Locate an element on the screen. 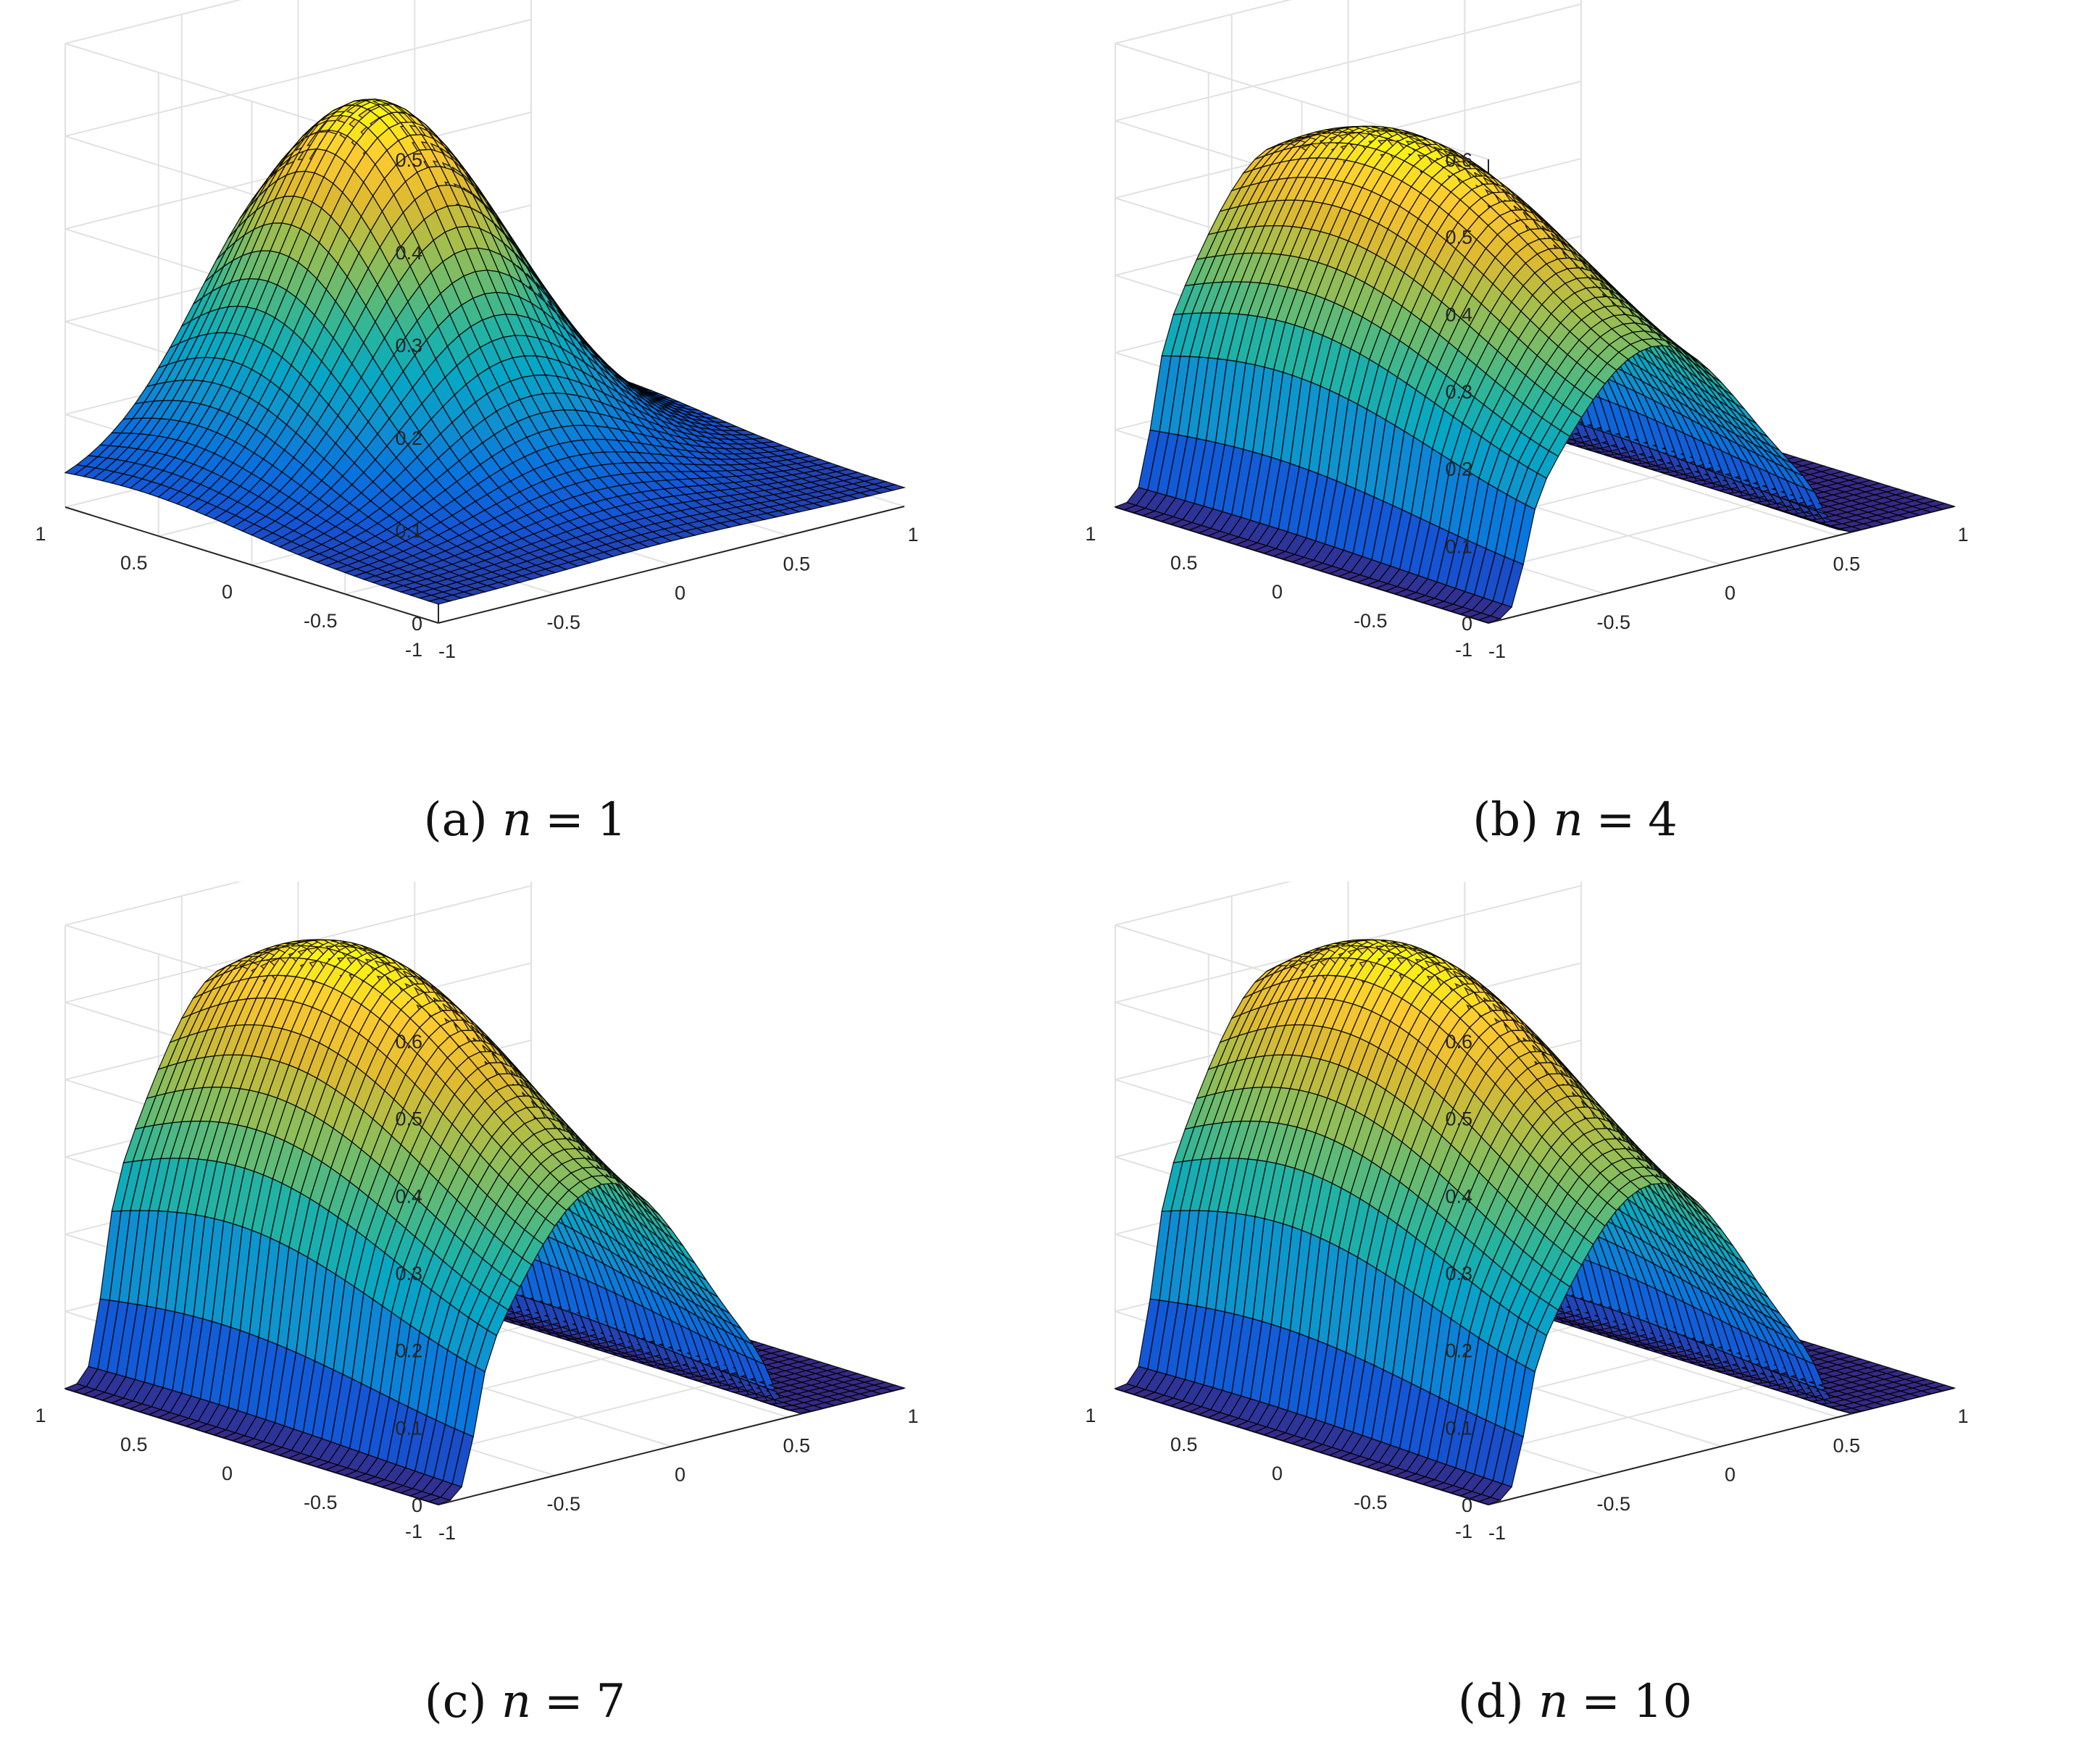 This screenshot has height=1764, width=2100. caption-value: 1 is located at coordinates (611, 820).